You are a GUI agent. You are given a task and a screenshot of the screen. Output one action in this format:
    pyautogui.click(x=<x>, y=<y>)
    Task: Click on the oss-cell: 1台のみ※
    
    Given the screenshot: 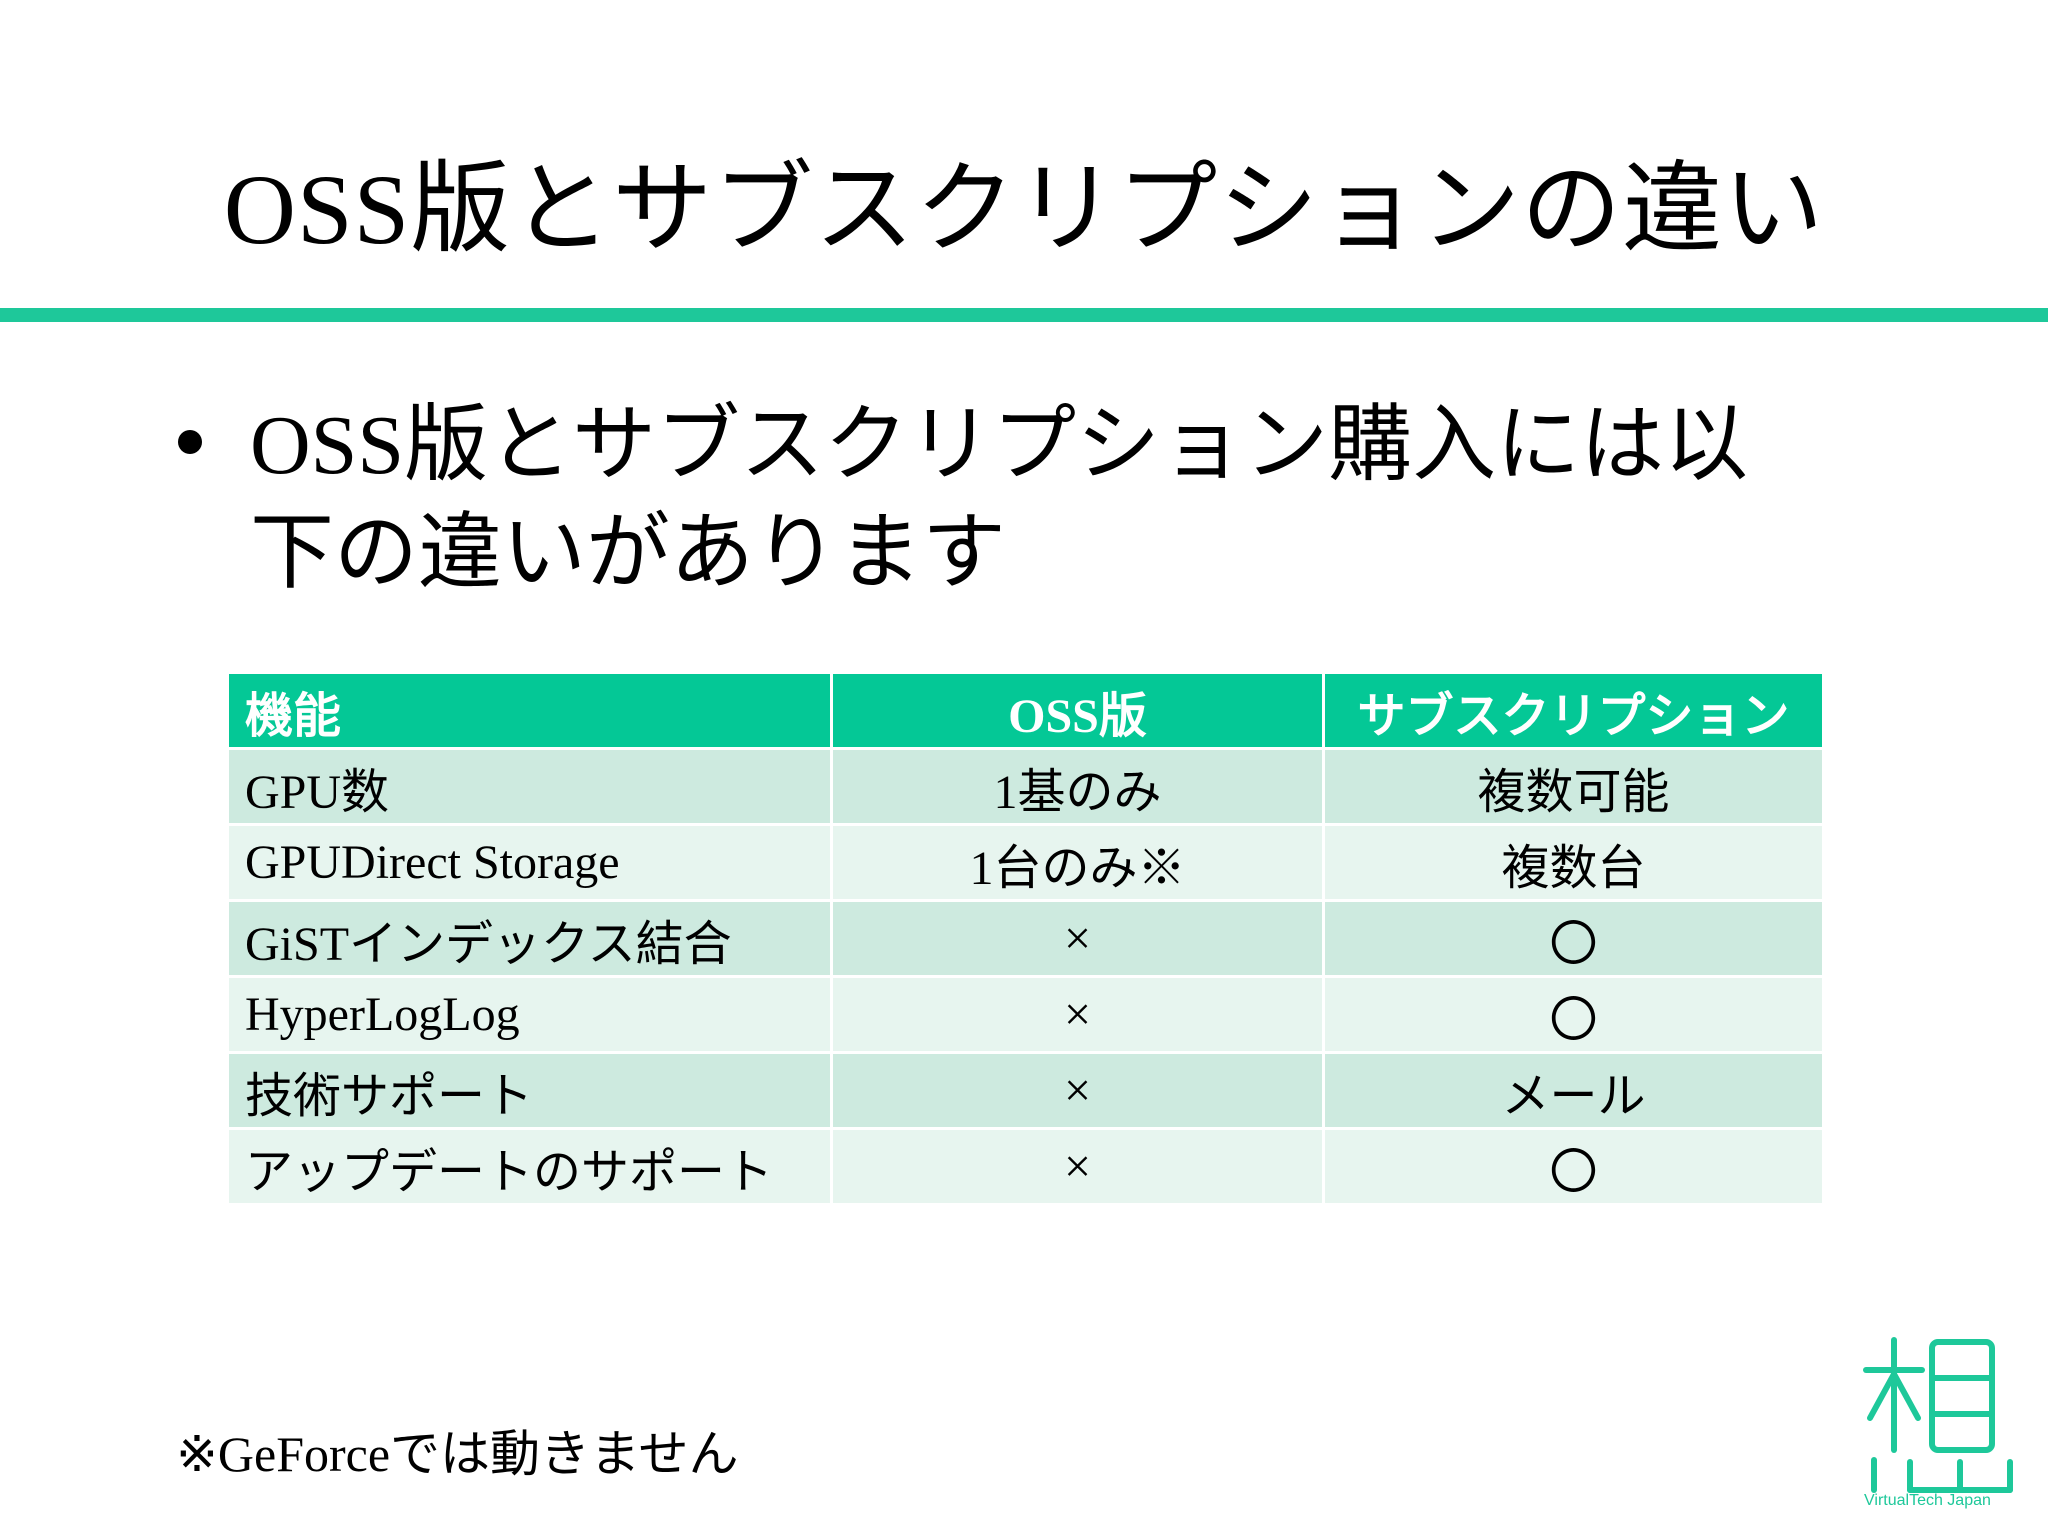 What is the action you would take?
    pyautogui.click(x=1077, y=862)
    